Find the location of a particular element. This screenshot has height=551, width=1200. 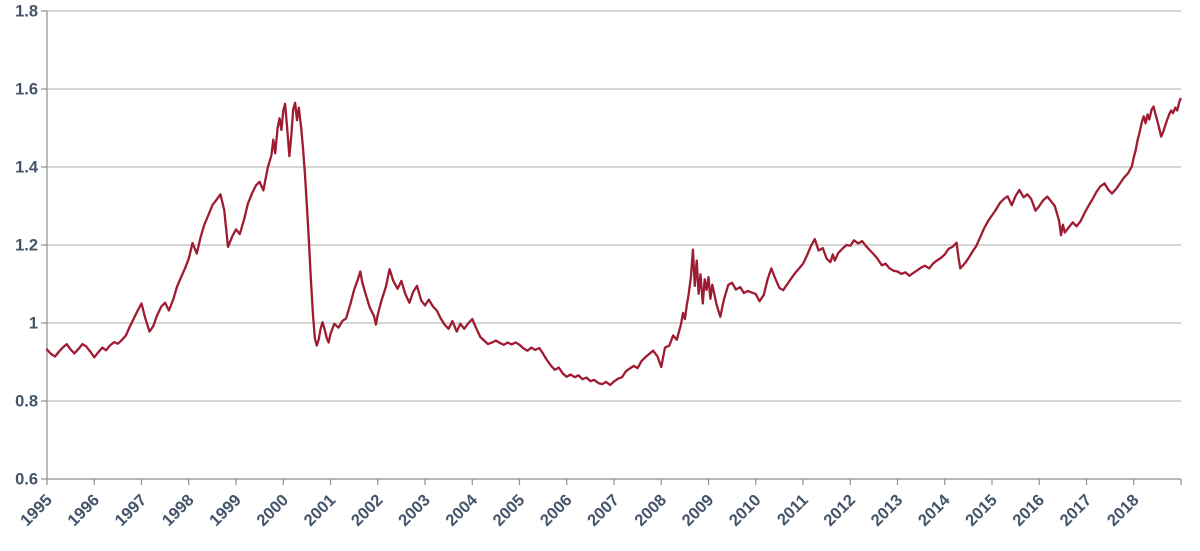

x-tick-marks is located at coordinates (614, 482).